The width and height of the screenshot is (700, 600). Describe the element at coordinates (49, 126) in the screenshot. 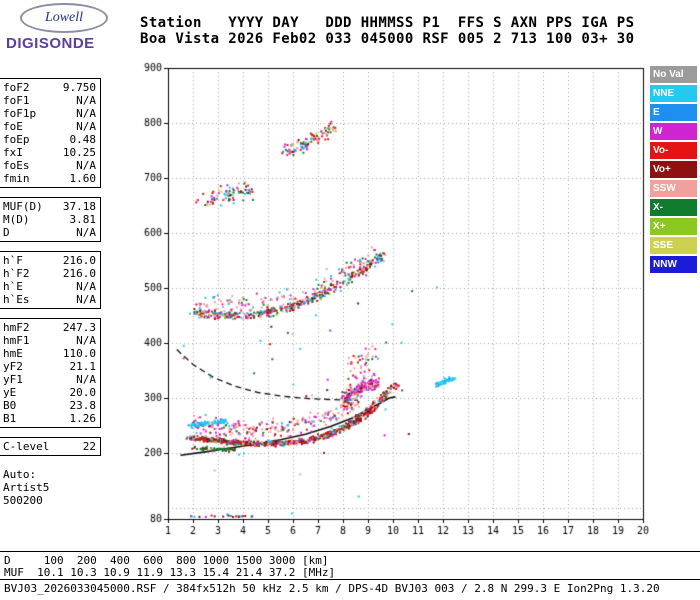

I see `param-row-foe: foE N/A` at that location.